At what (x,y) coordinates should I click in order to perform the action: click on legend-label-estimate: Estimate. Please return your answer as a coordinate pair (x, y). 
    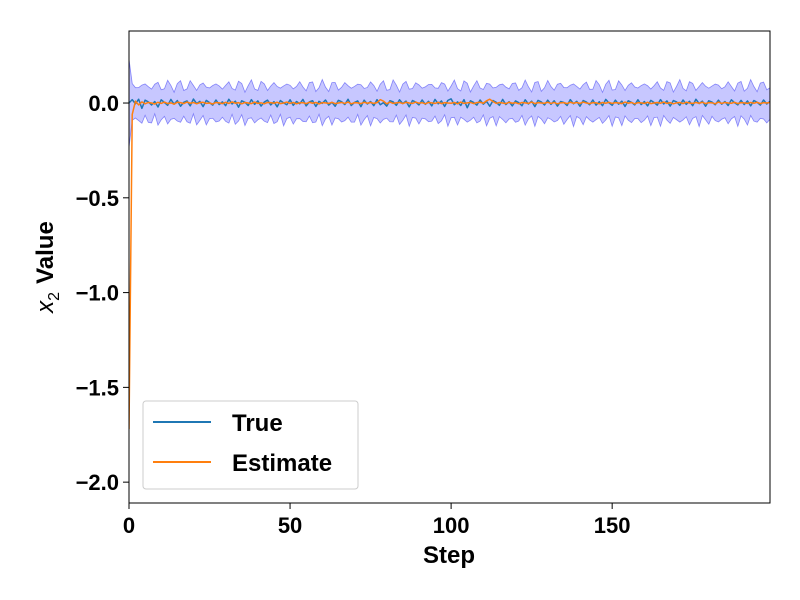
    Looking at the image, I should click on (282, 463).